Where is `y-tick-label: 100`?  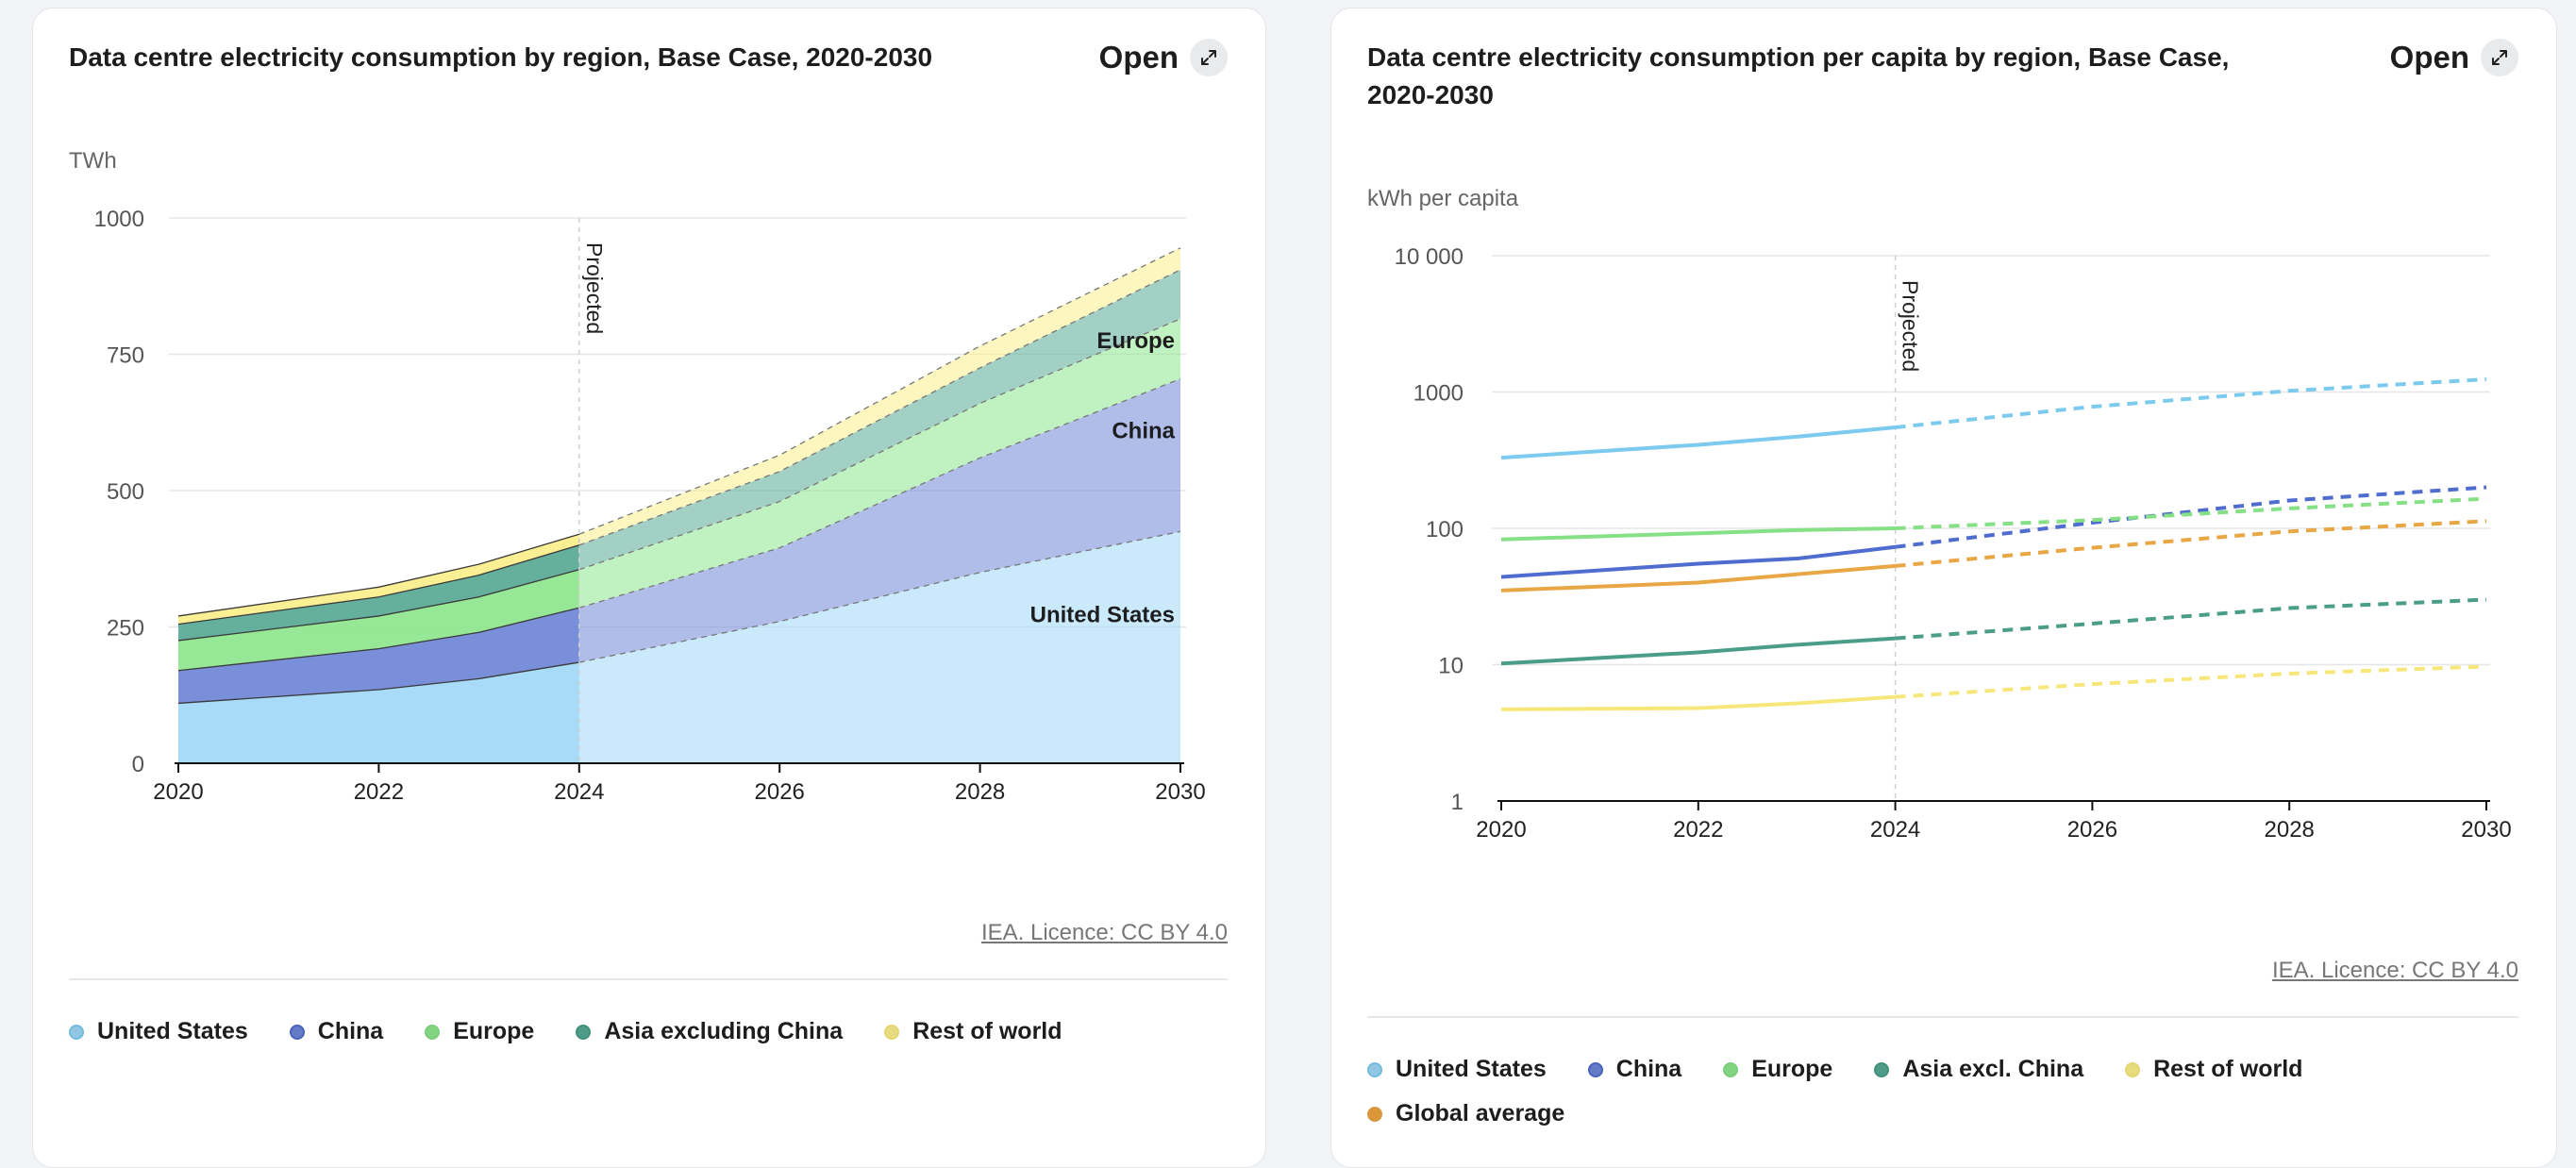 y-tick-label: 100 is located at coordinates (1445, 529).